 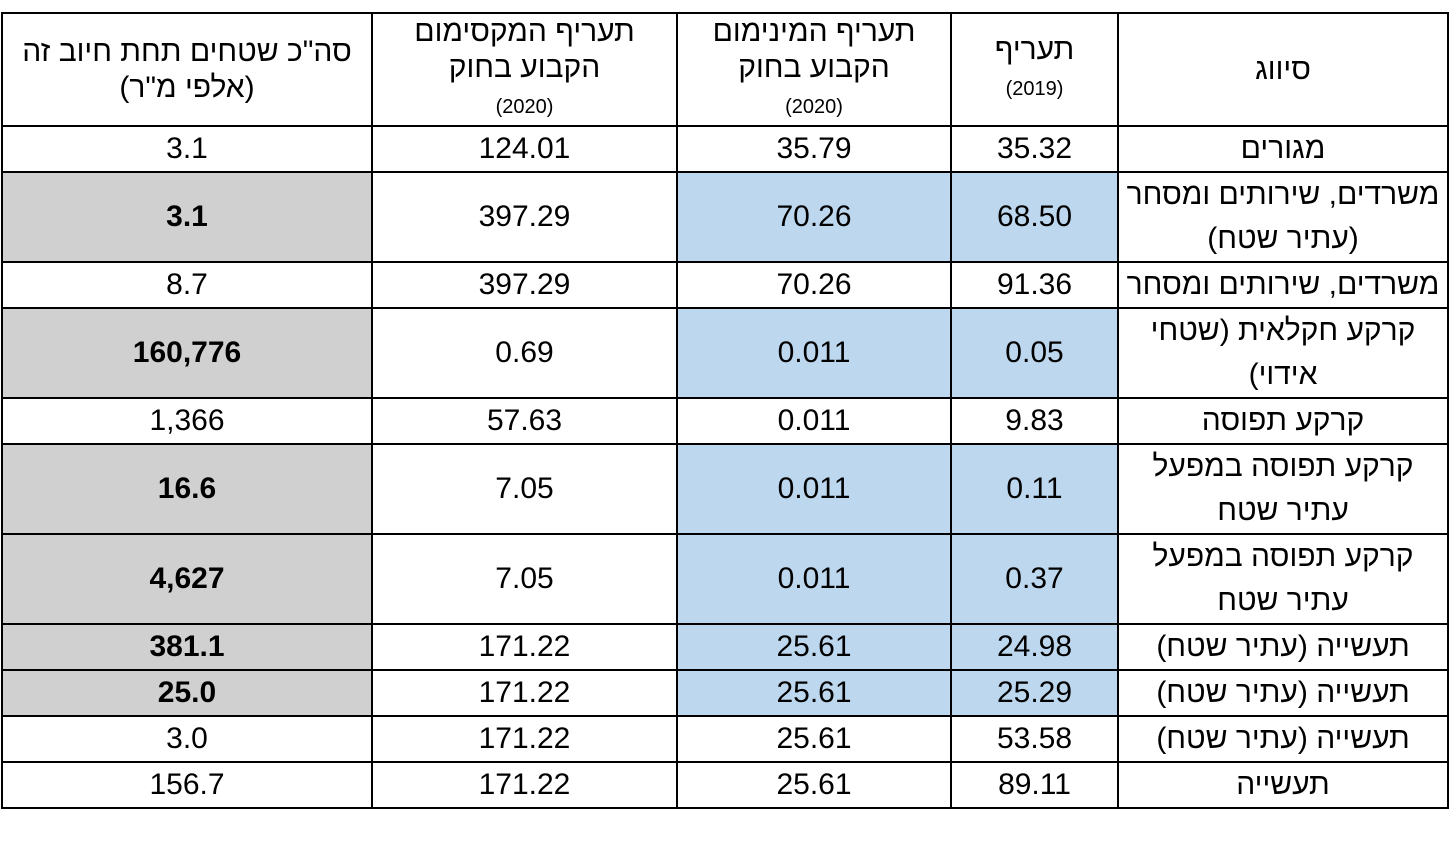 I want to click on table-row: תעשייה (עתיר שטח) 53.58 25.61 171.22 3.0, so click(x=725, y=739).